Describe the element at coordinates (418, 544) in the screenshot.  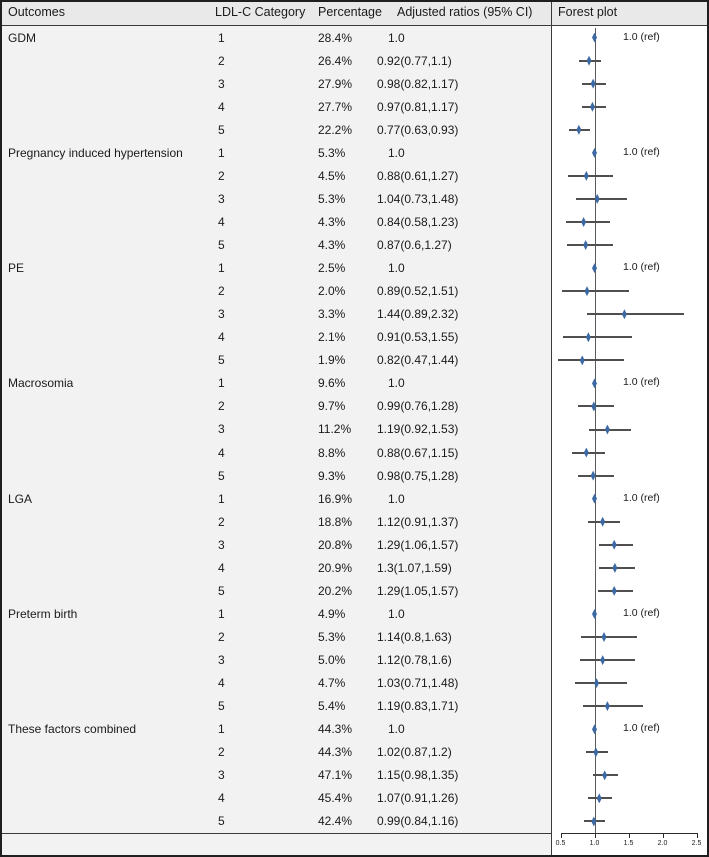
I see `ratio-cell: 1.29(1.06,1.57)` at that location.